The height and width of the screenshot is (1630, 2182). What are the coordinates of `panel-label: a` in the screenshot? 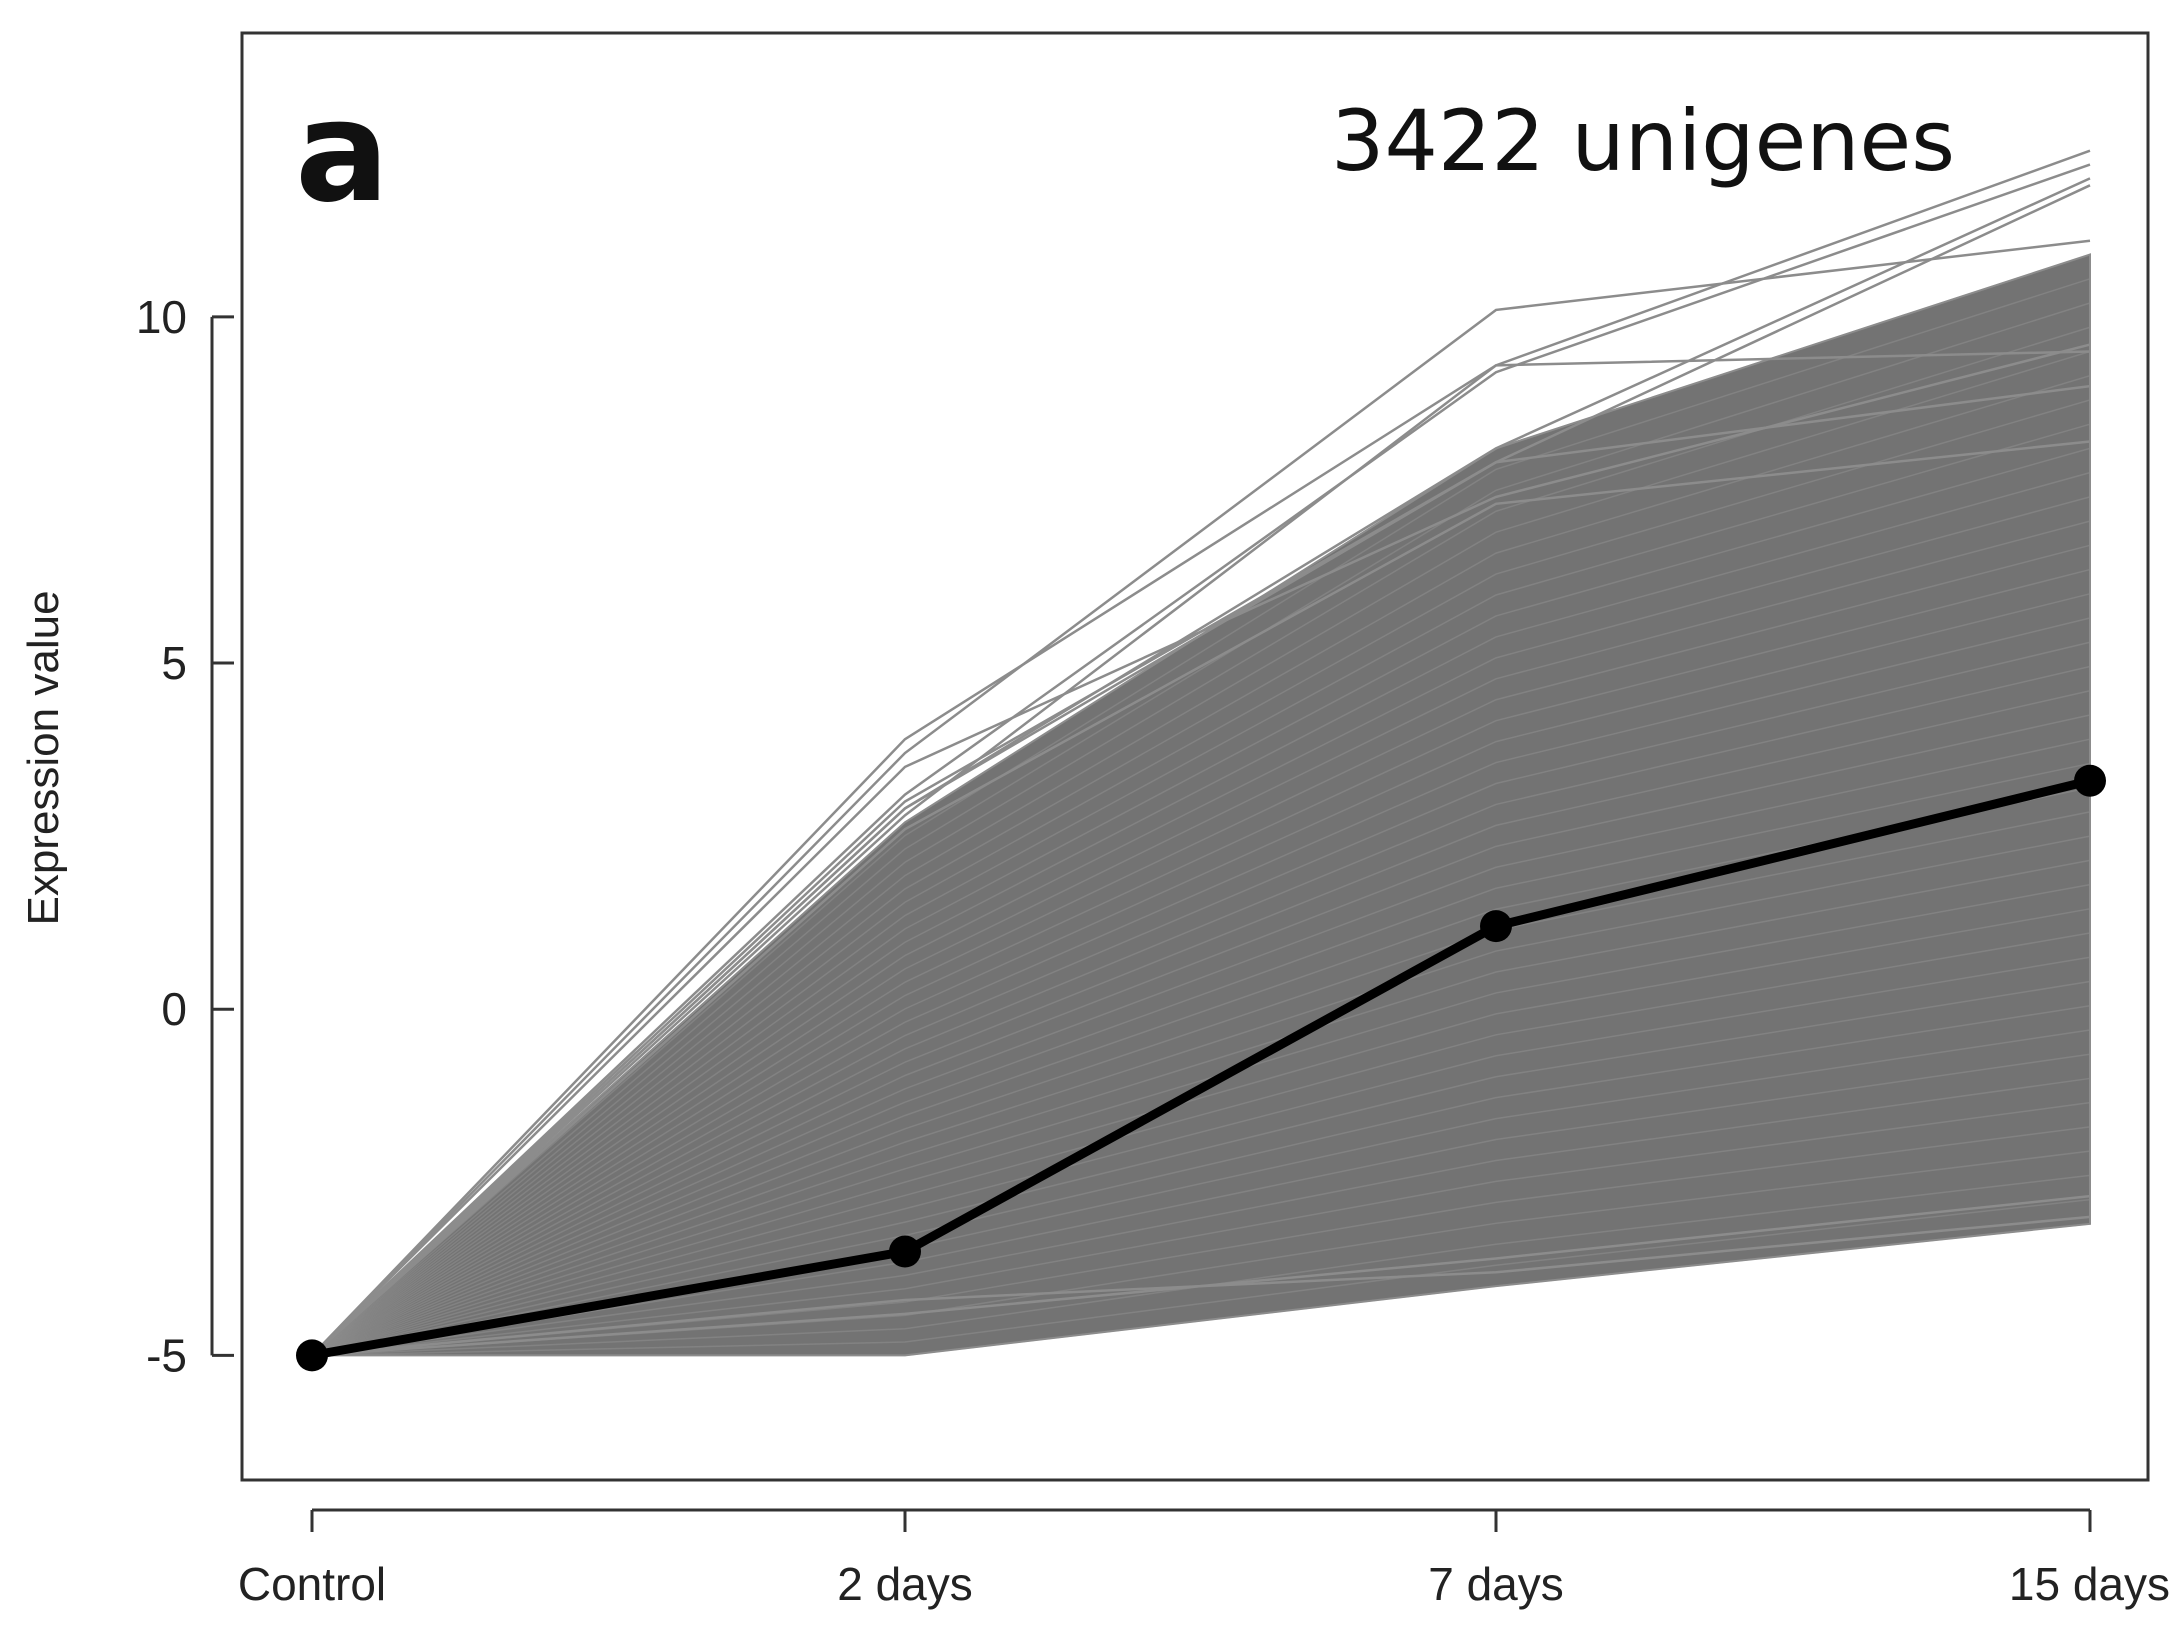 It's located at (342, 152).